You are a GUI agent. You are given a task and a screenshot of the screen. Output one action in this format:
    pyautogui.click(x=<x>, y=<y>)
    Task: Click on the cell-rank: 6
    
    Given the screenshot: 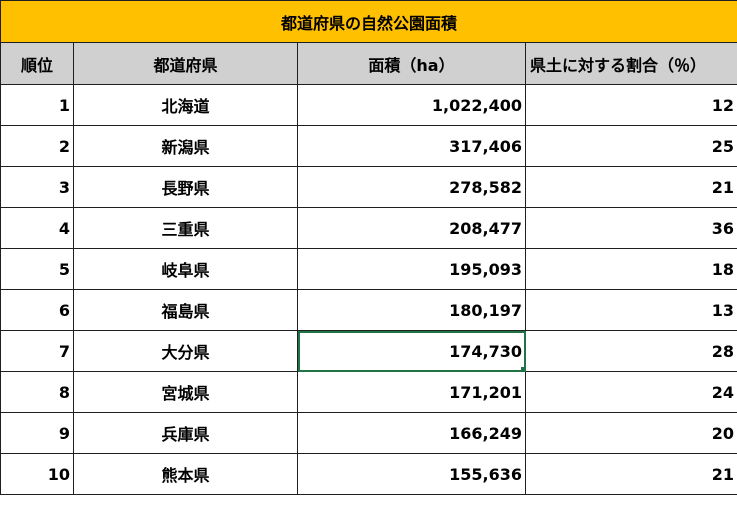 What is the action you would take?
    pyautogui.click(x=37, y=310)
    